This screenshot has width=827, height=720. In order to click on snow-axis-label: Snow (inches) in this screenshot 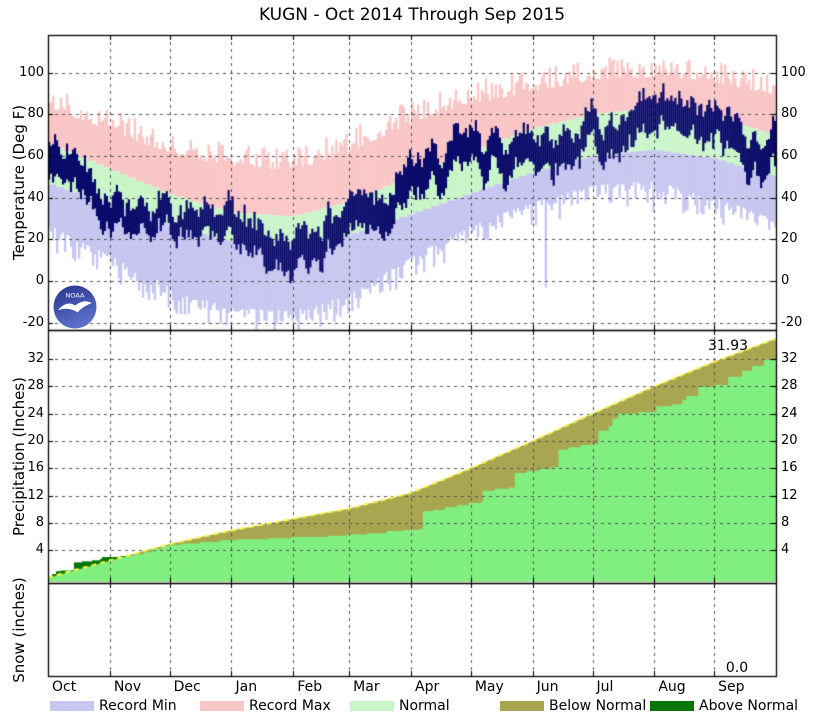, I will do `click(19, 630)`.